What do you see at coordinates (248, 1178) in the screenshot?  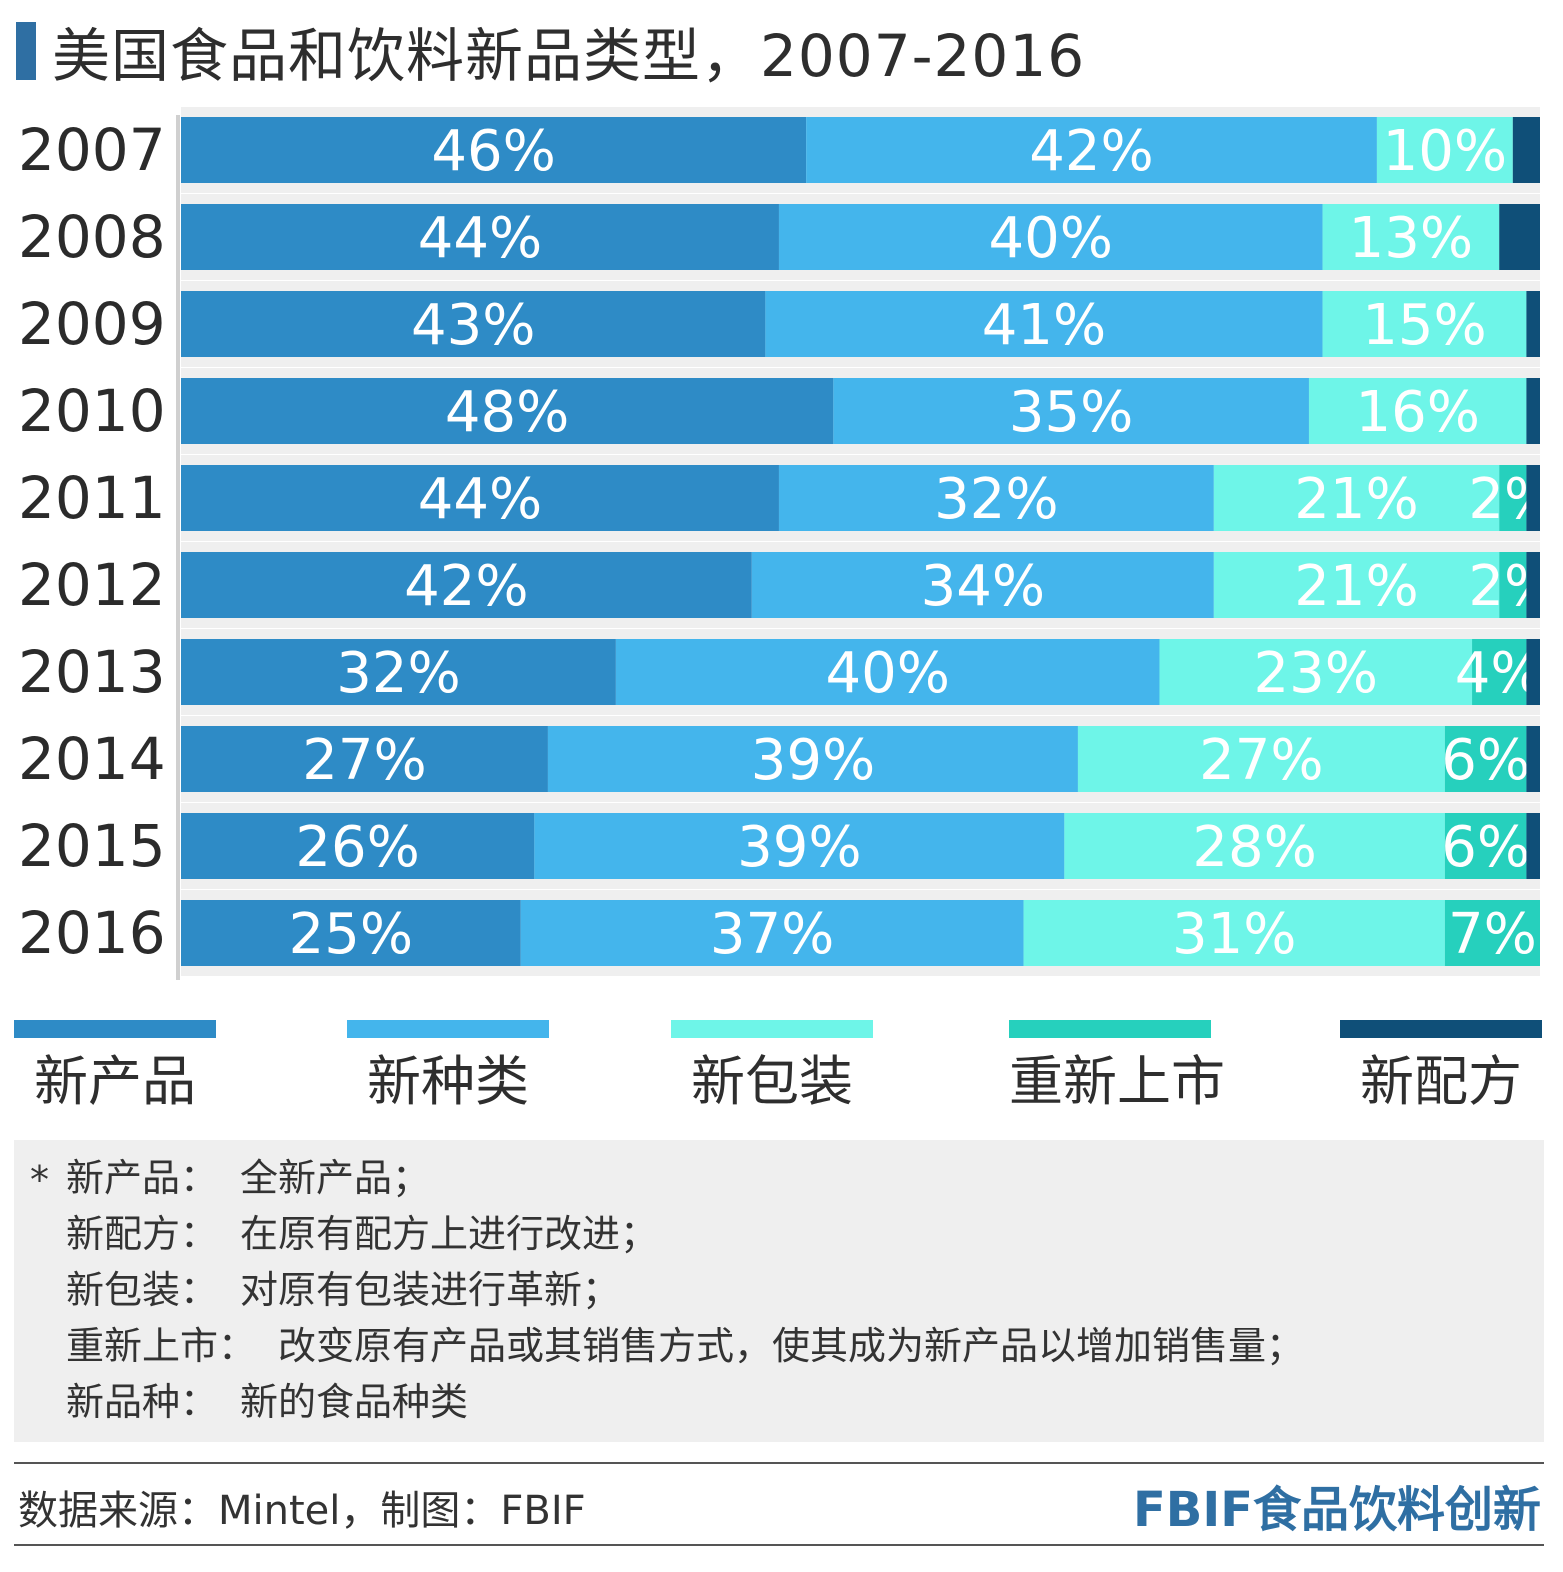 I see `note-line: 新产品： 全新产品；` at bounding box center [248, 1178].